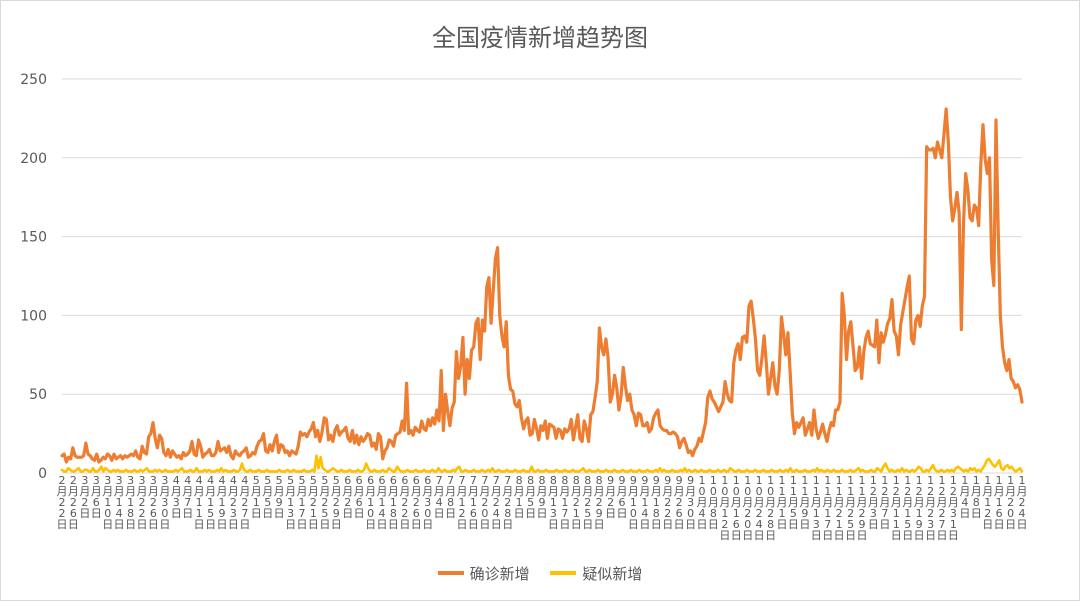 The height and width of the screenshot is (601, 1080). Describe the element at coordinates (450, 573) in the screenshot. I see `legend-swatch-confirmed` at that location.